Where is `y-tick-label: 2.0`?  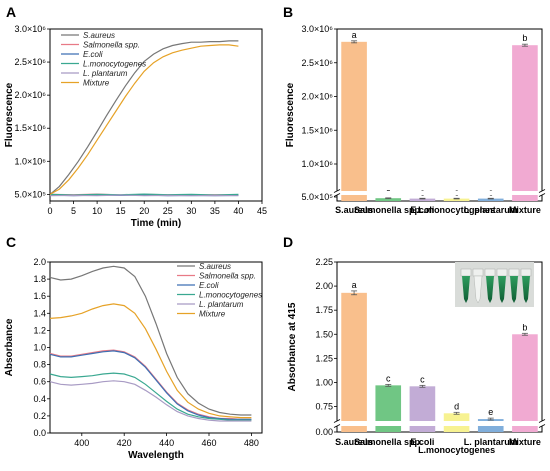 y-tick-label: 2.0 is located at coordinates (39, 262).